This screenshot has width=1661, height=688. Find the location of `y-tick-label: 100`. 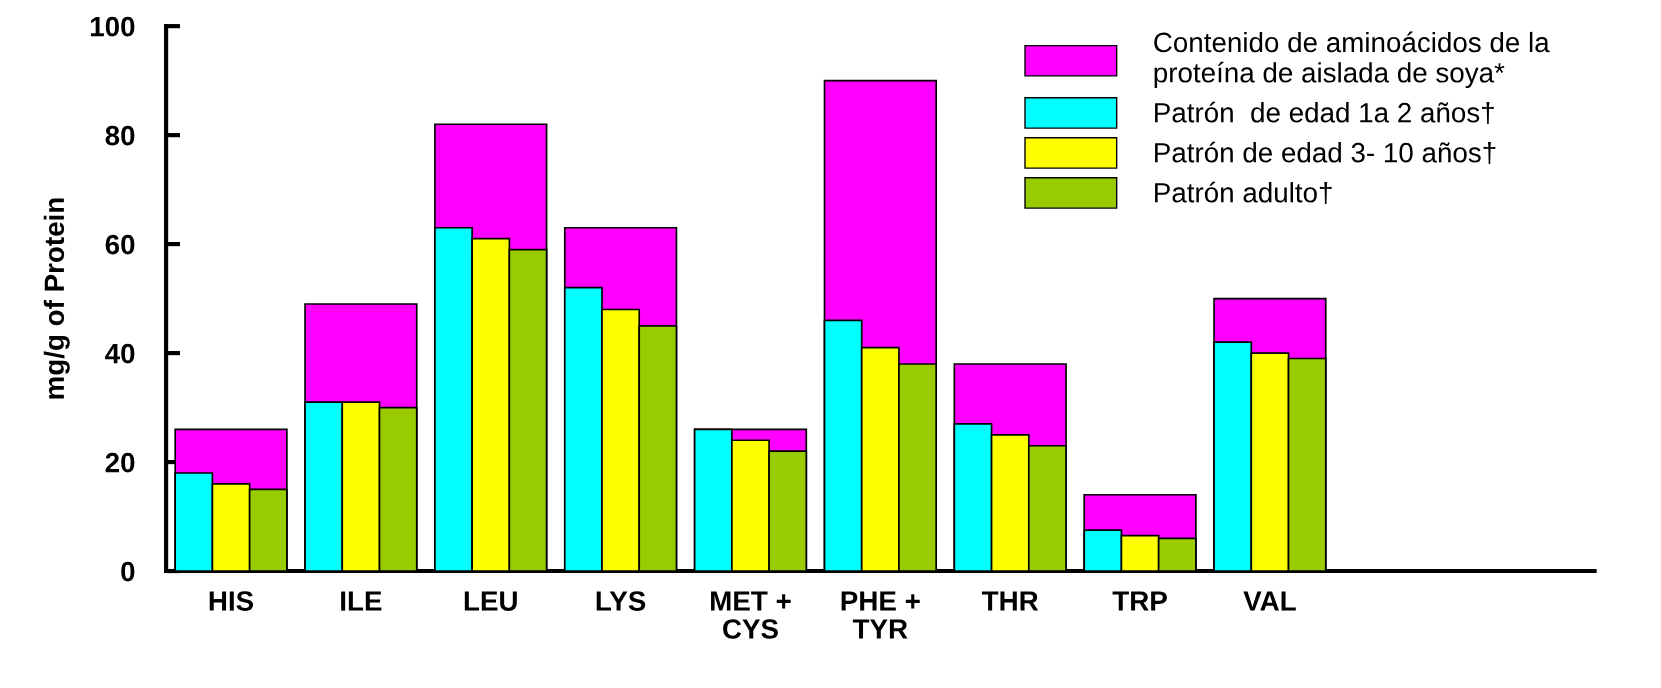

y-tick-label: 100 is located at coordinates (112, 26).